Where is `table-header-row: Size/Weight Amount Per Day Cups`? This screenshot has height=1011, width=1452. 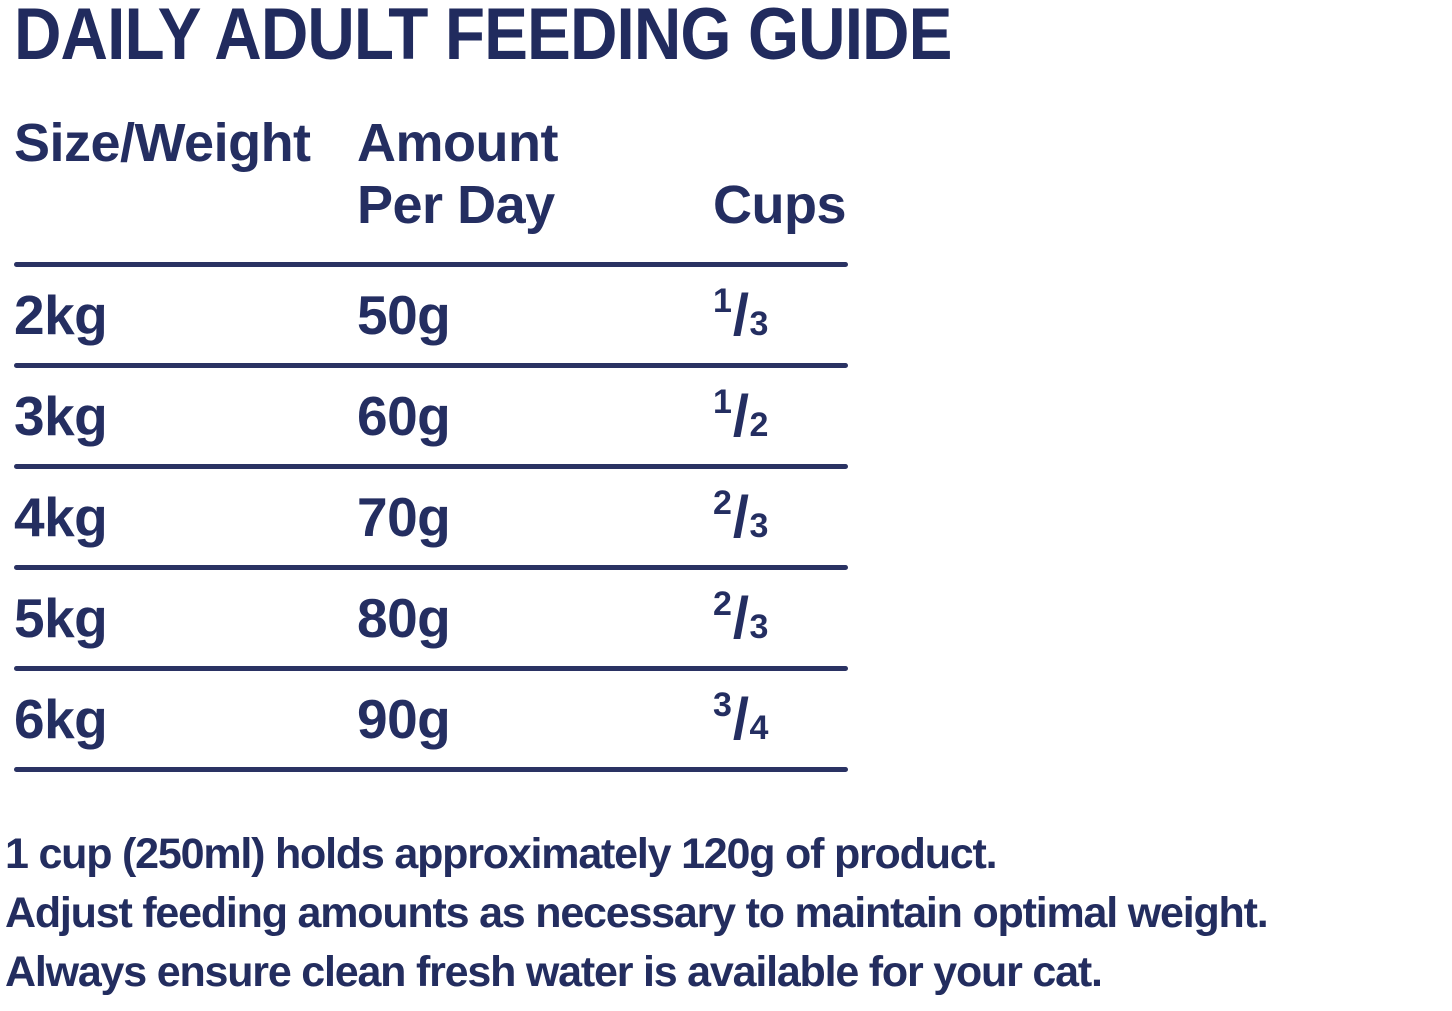 table-header-row: Size/Weight Amount Per Day Cups is located at coordinates (431, 187).